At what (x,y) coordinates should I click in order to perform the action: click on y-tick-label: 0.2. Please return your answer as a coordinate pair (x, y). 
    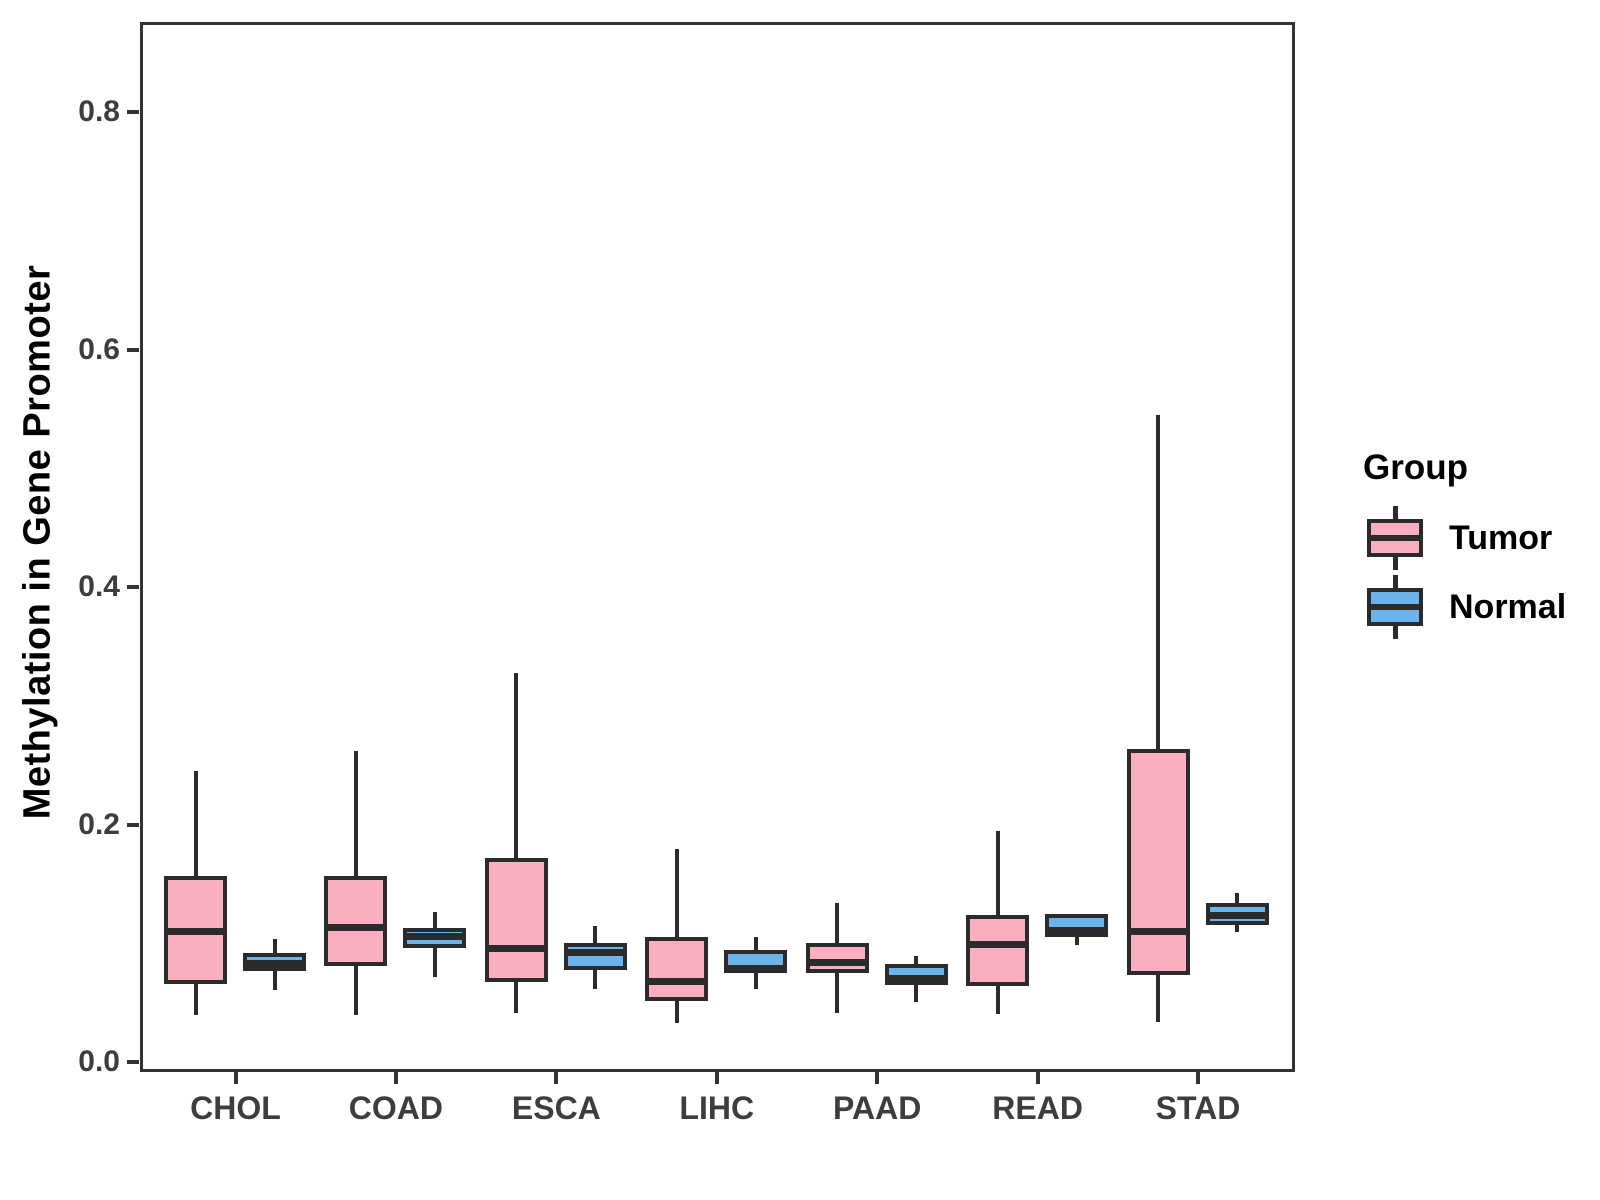
    Looking at the image, I should click on (99, 824).